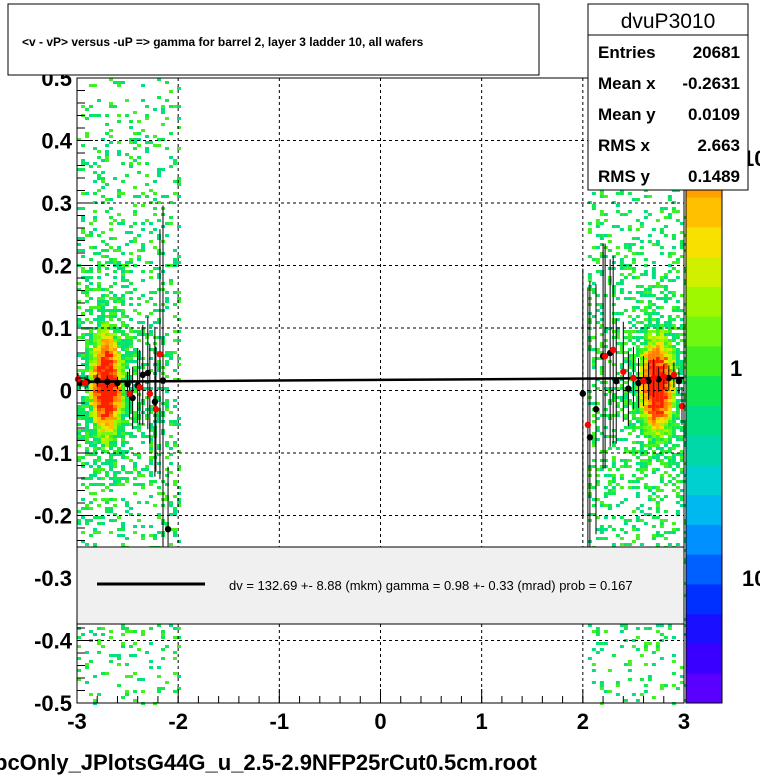 This screenshot has height=780, width=760. Describe the element at coordinates (684, 721) in the screenshot. I see `x-tick-label: 3` at that location.